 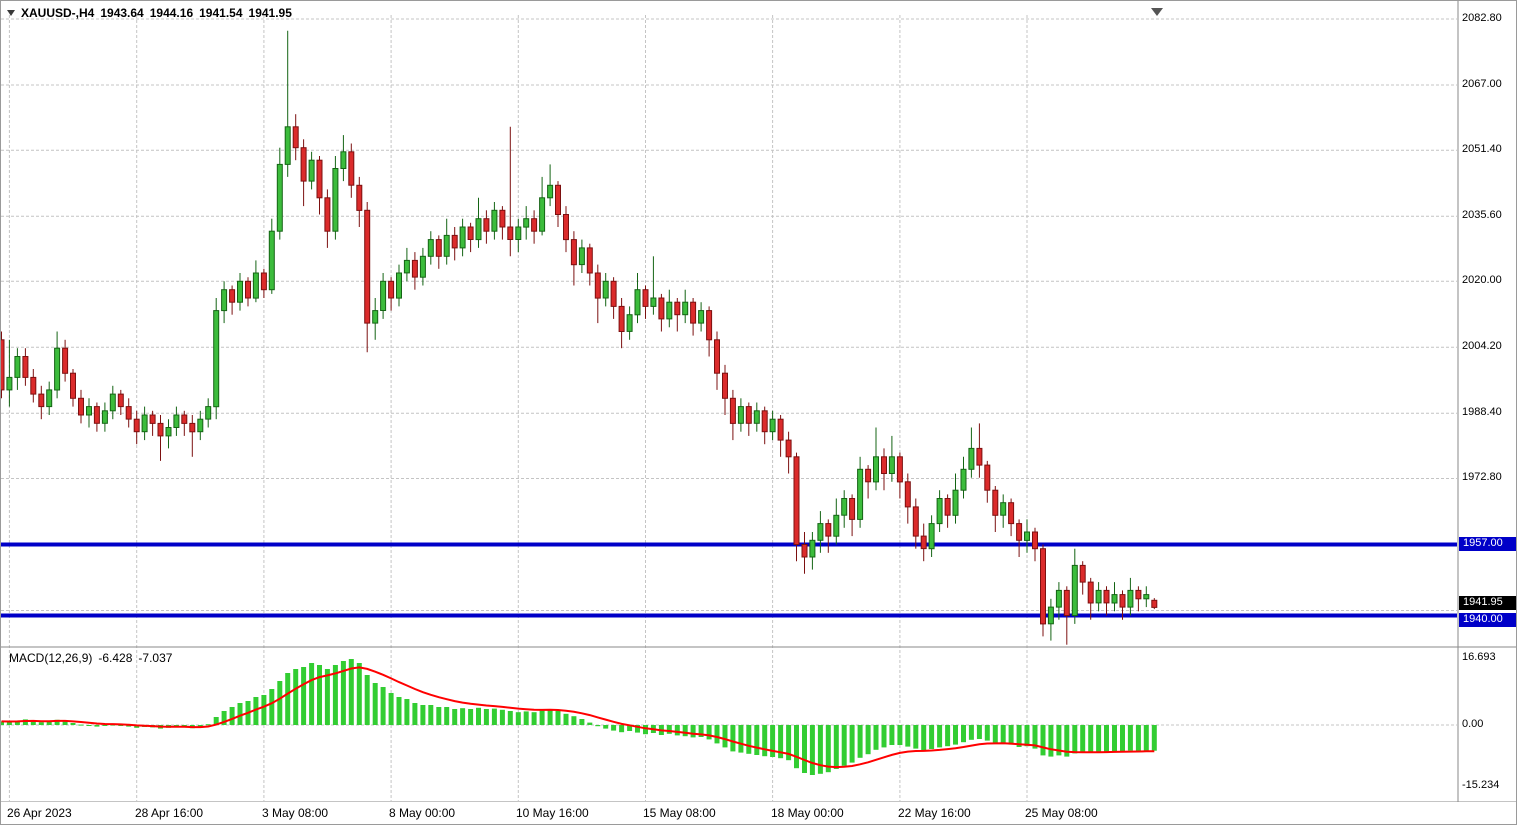 I want to click on time-label: 10 May 16:00, so click(x=552, y=813).